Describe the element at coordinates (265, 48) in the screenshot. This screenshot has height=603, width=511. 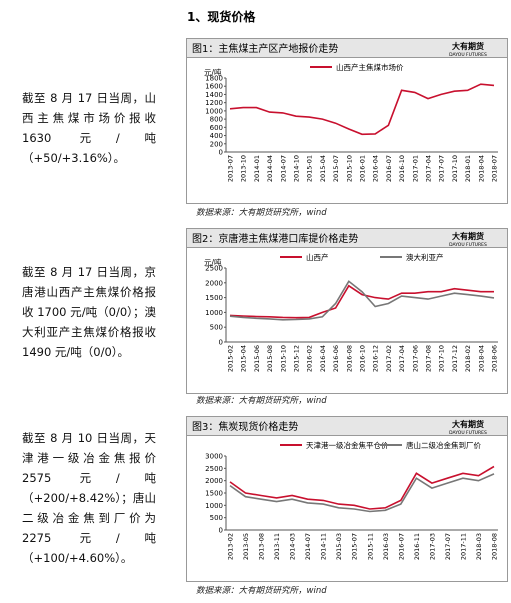
I see `figure-title: 图1：主焦煤主产区产地报价走势` at that location.